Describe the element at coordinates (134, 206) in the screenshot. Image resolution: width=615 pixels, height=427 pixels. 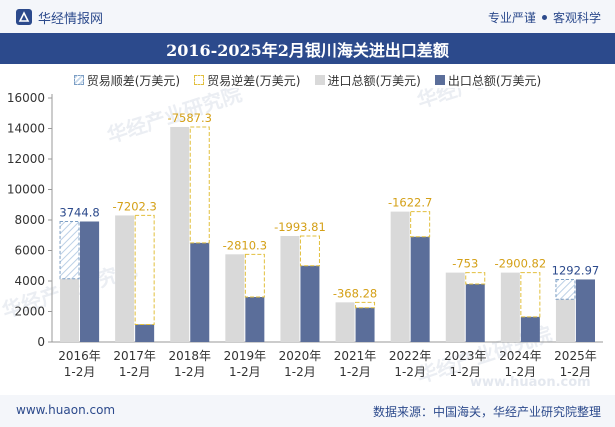
I see `balance-data-label: -7202.3` at that location.